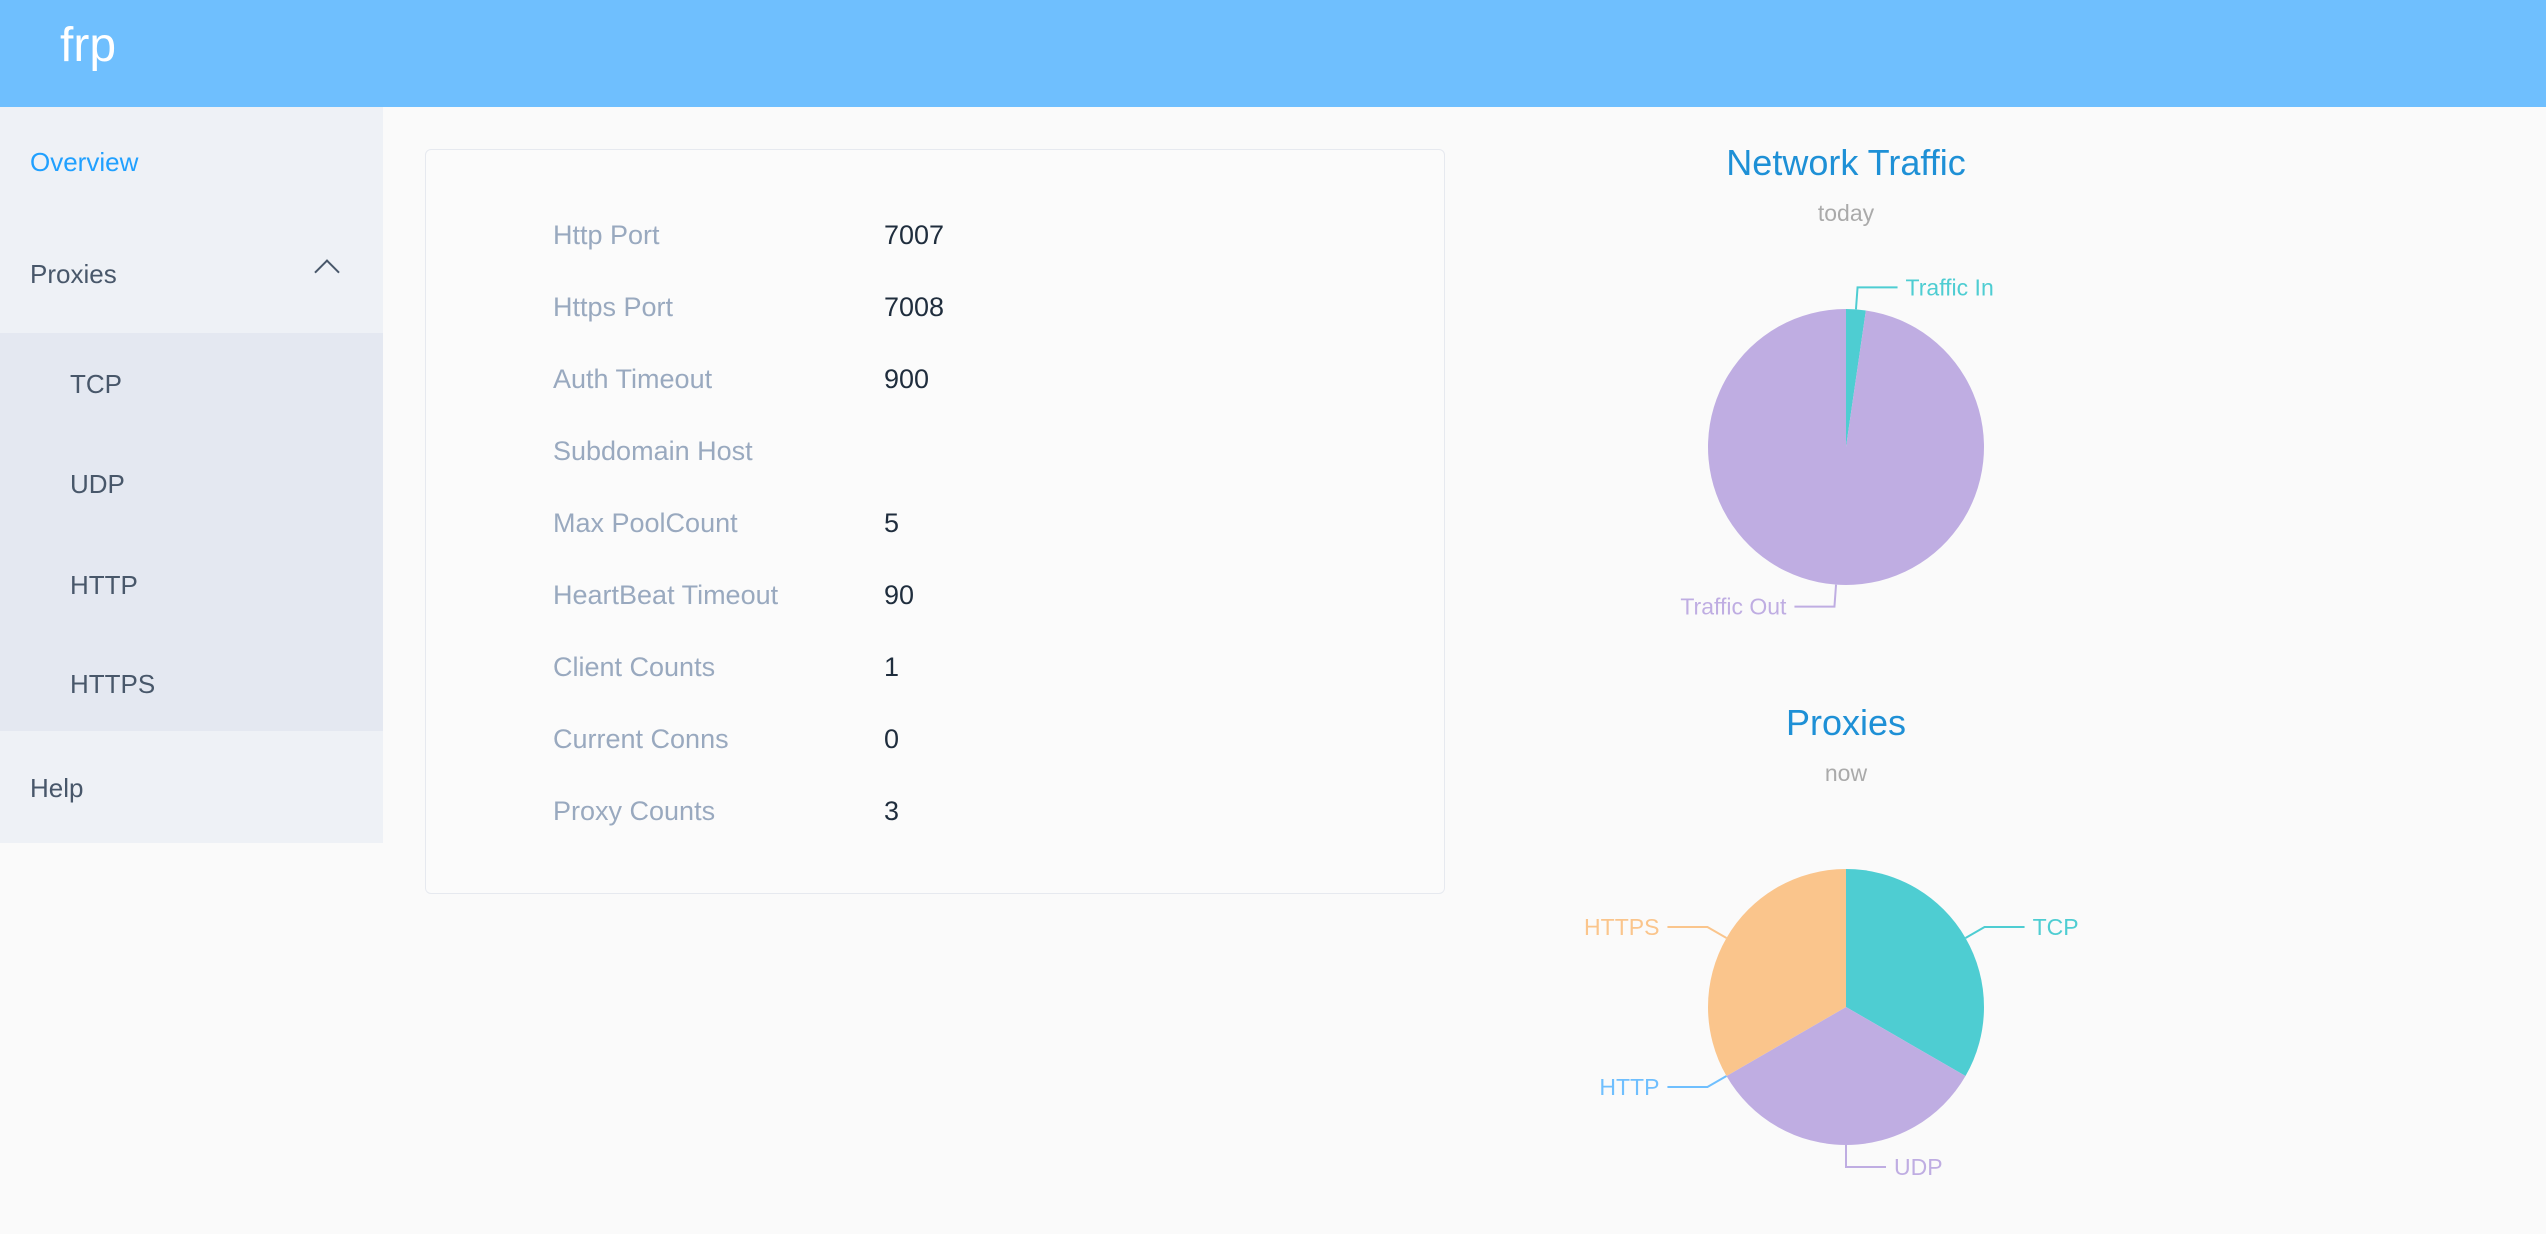 This screenshot has width=2546, height=1234. Describe the element at coordinates (73, 274) in the screenshot. I see `sidebar-item-proxies: Proxies` at that location.